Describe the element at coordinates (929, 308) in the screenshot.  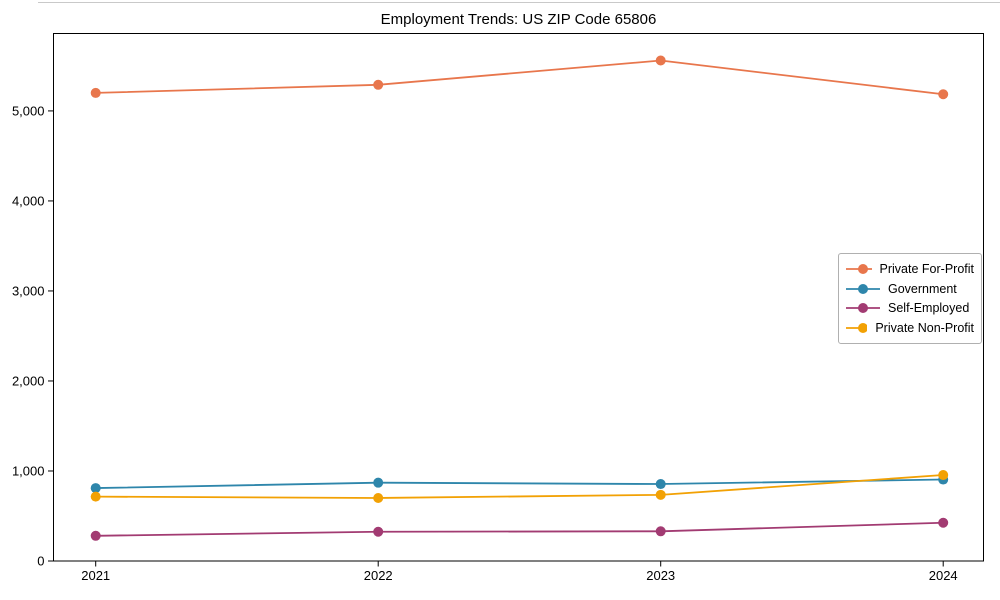
I see `legend-label: Self-Employed` at that location.